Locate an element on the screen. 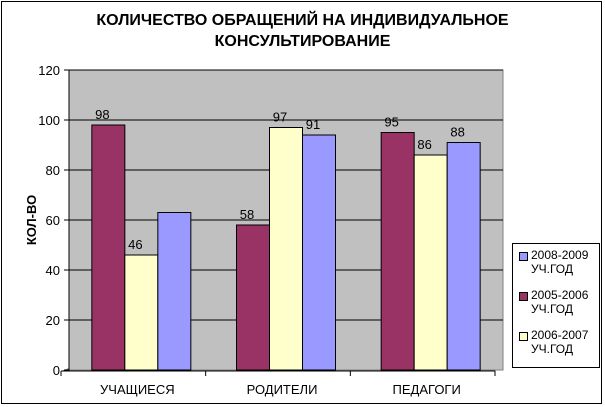 The image size is (605, 407). legend-label: 2006-2007 УЧ.ГОД is located at coordinates (566, 342).